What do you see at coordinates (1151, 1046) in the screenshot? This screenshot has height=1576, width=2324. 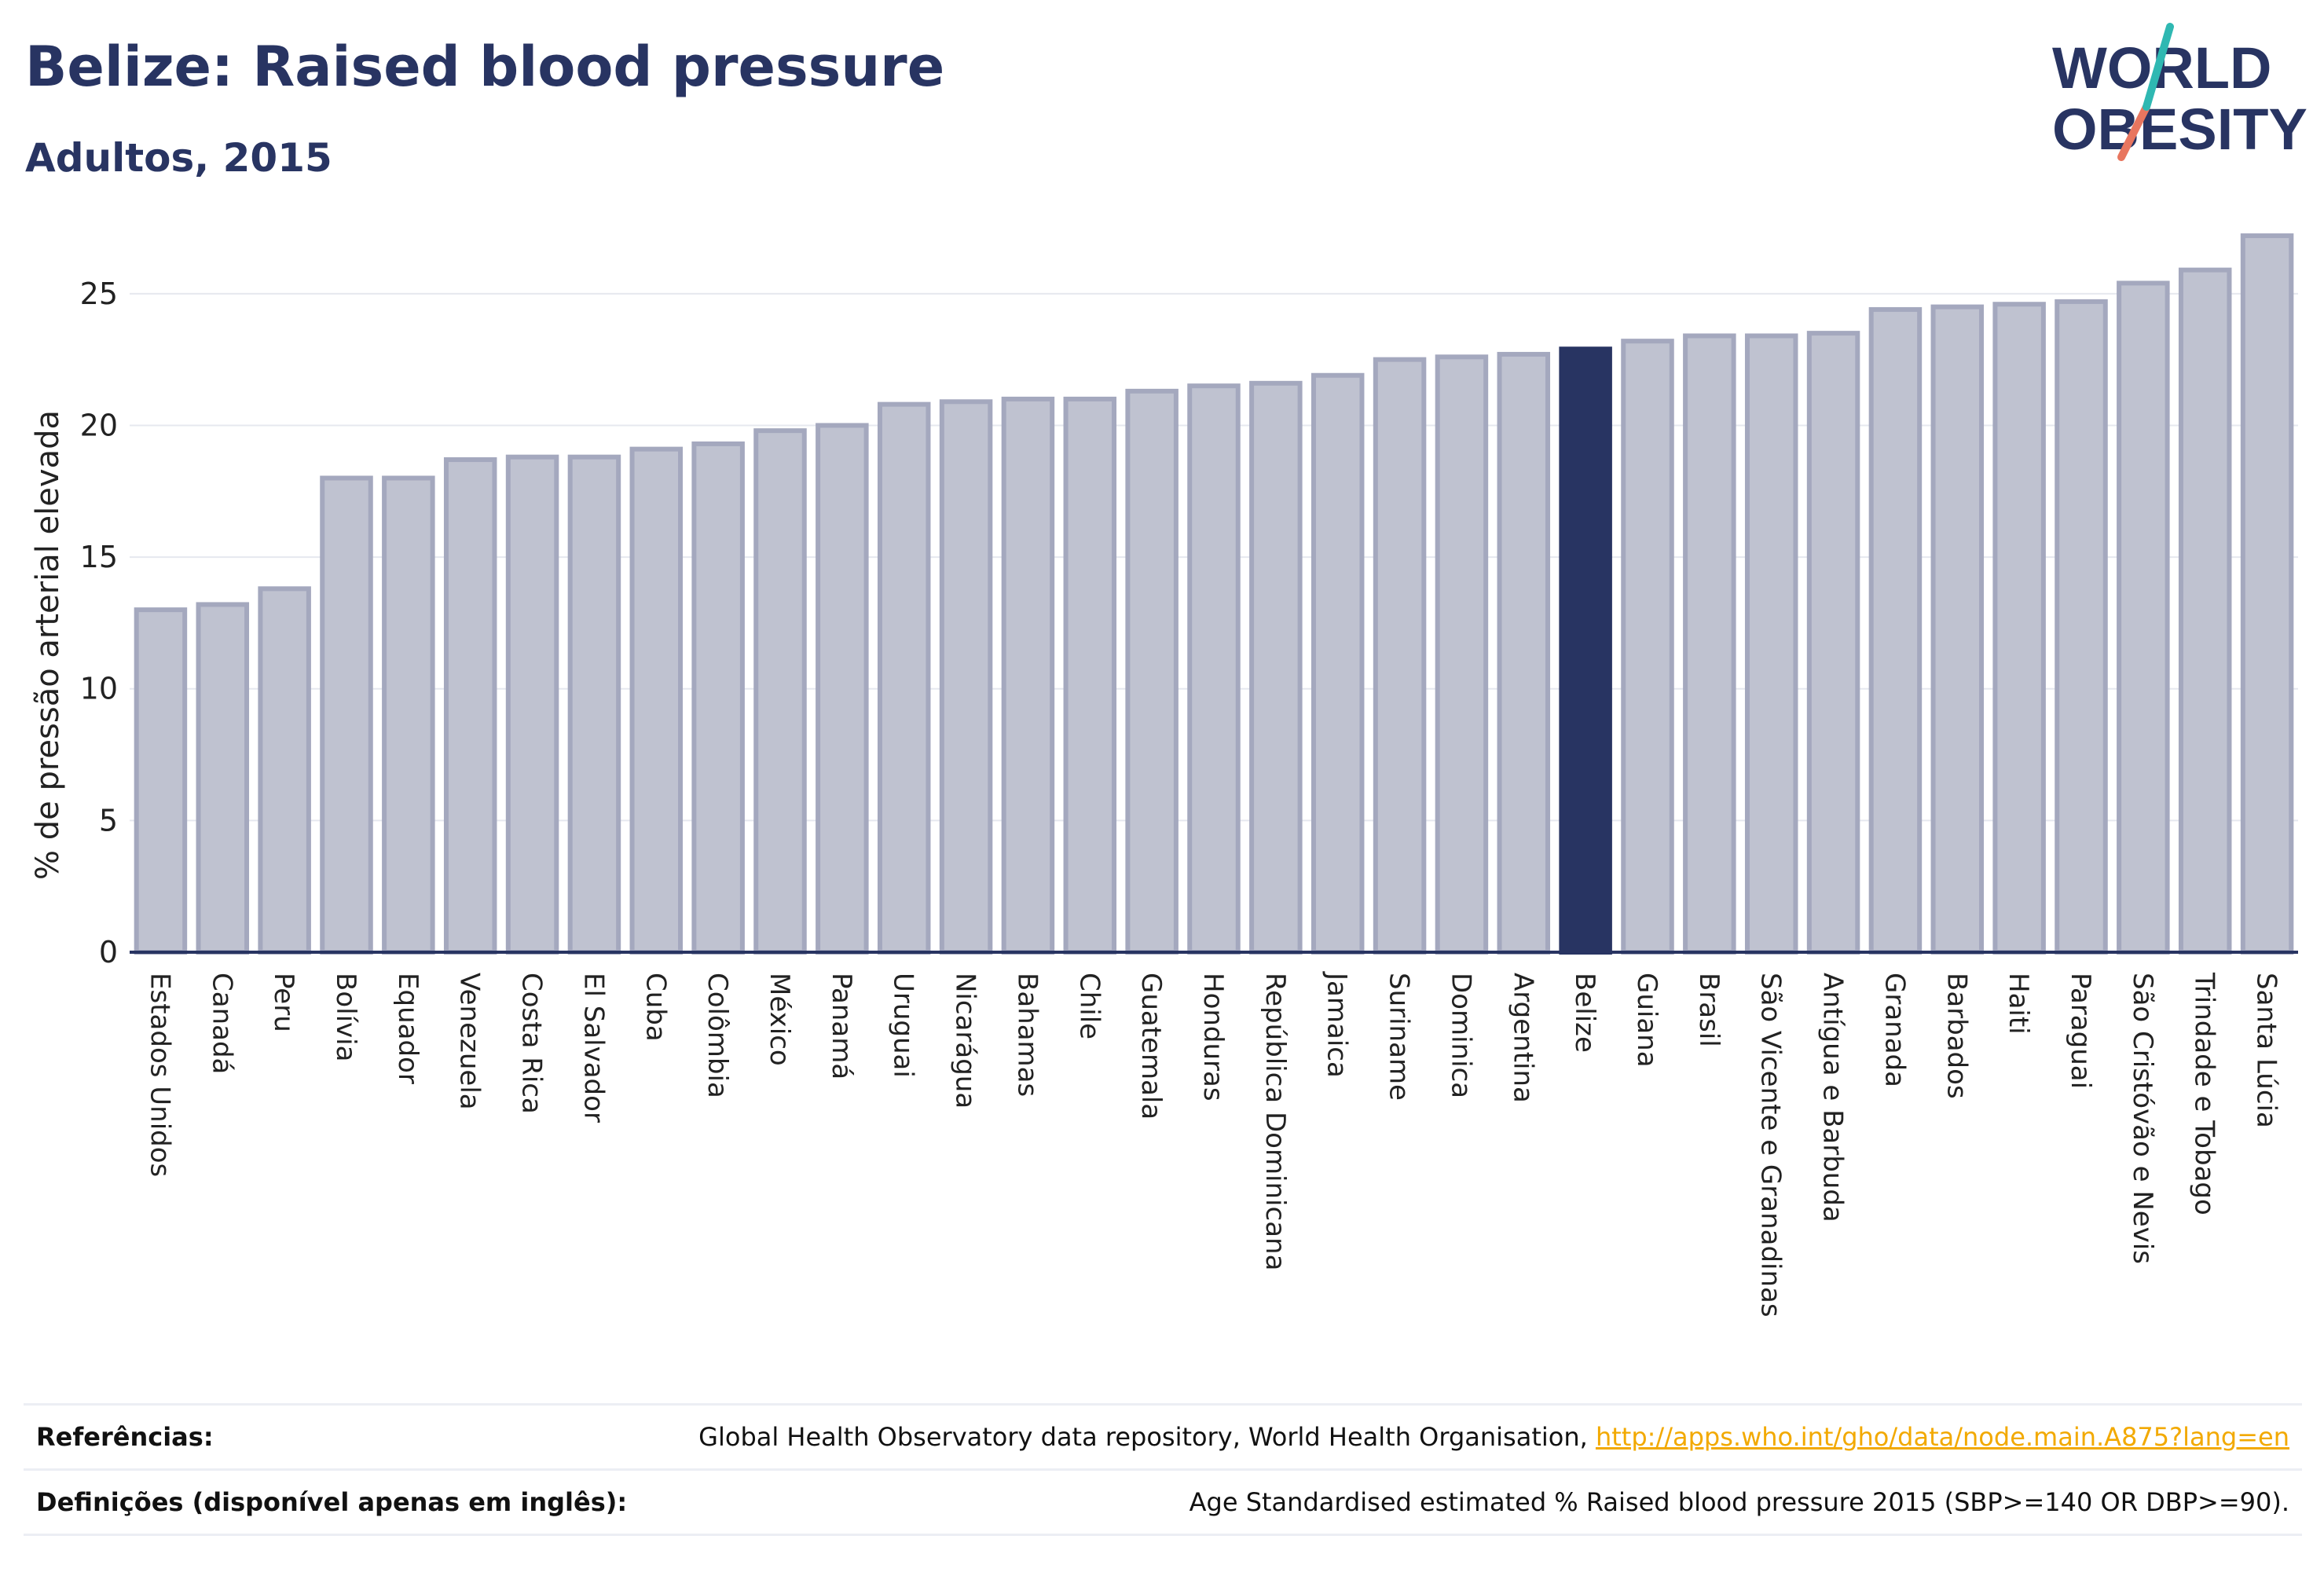 I see `x-tick-label: Guatemala` at bounding box center [1151, 1046].